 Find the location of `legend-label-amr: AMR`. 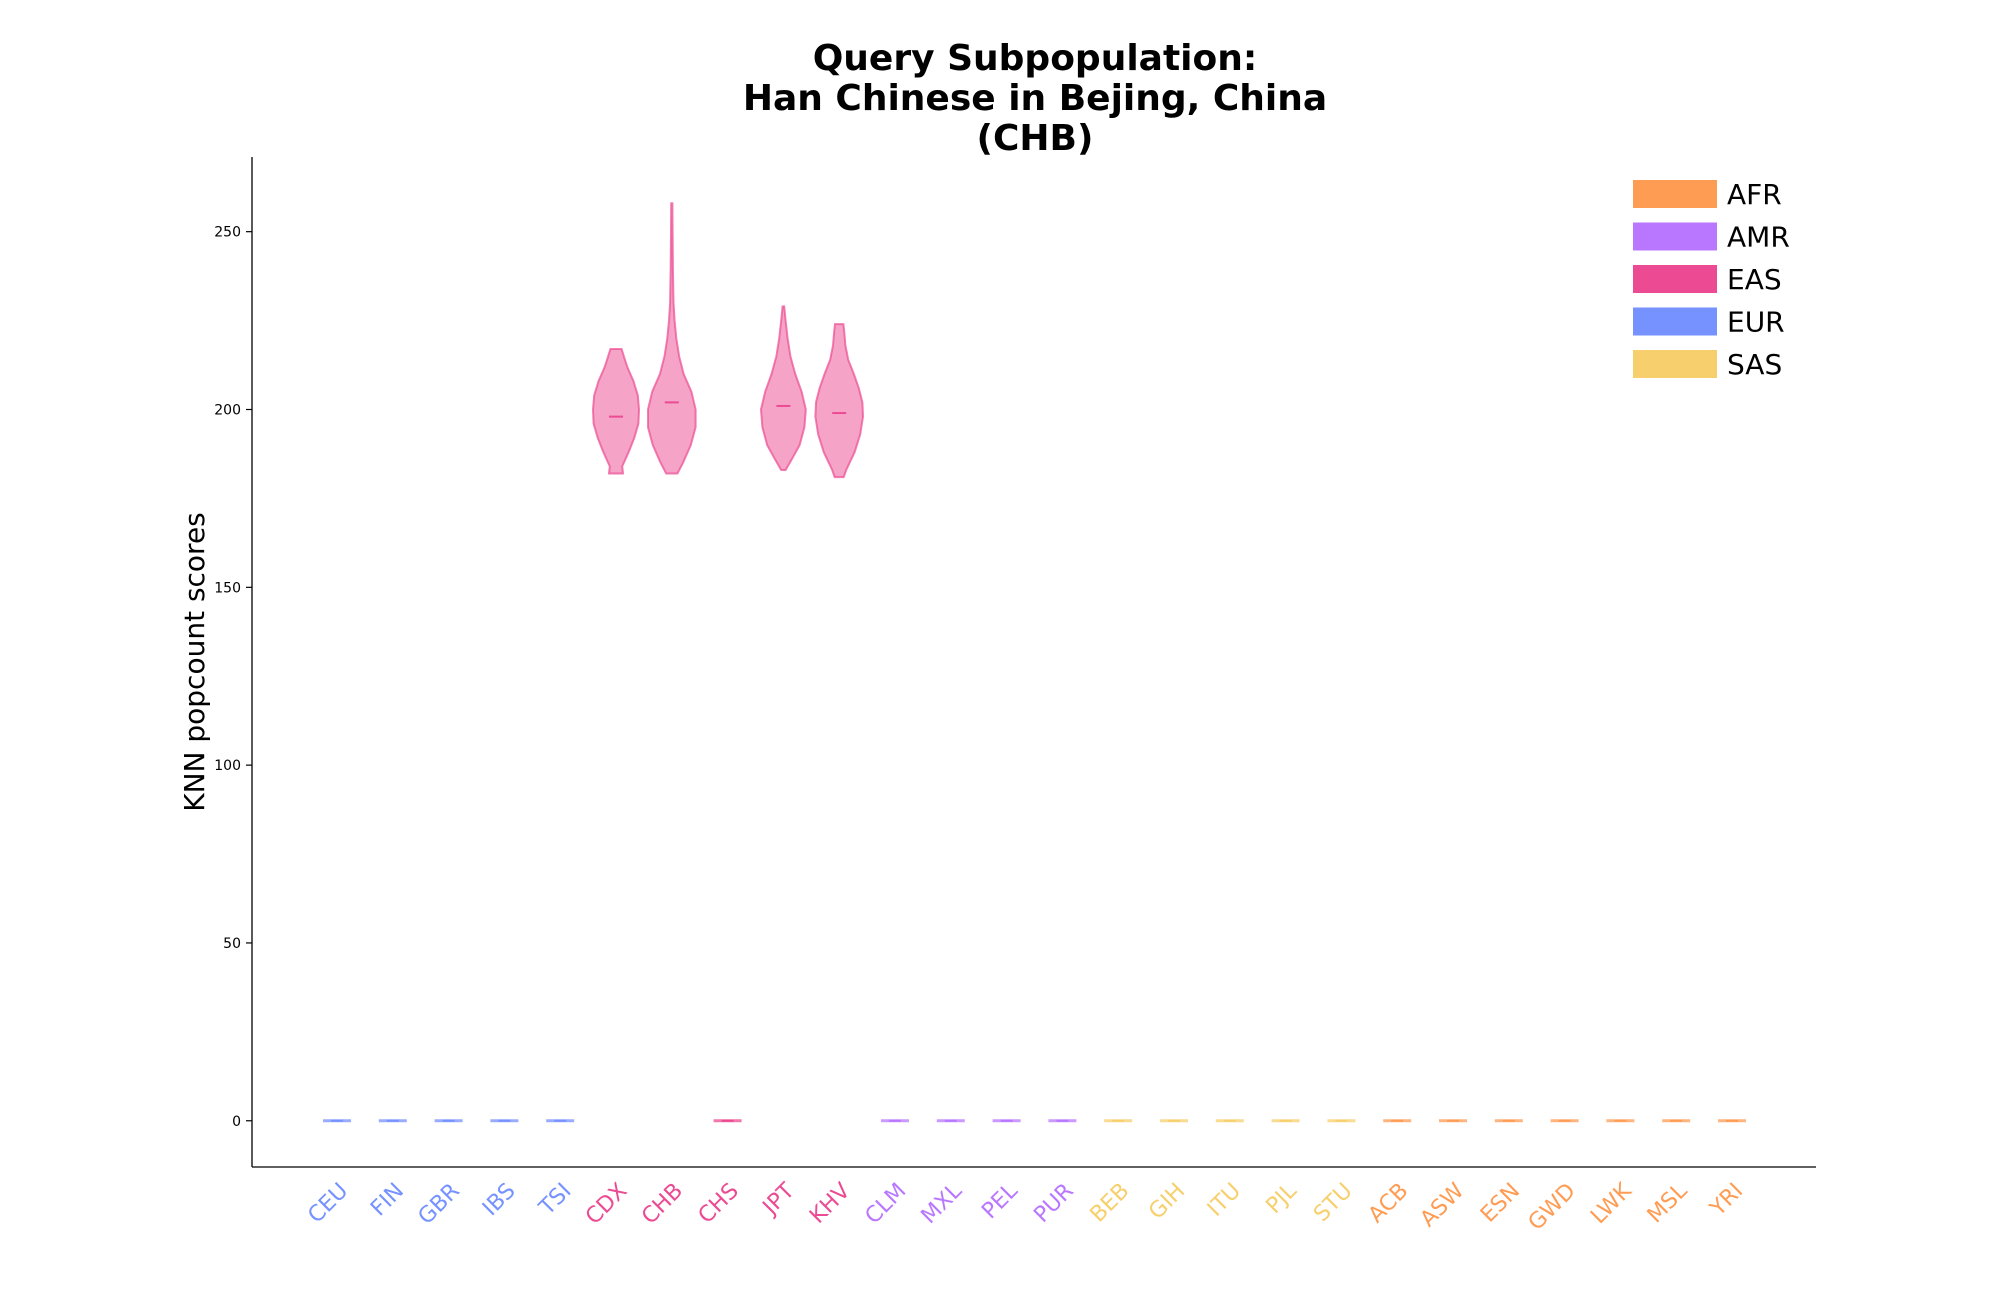

legend-label-amr: AMR is located at coordinates (1758, 237).